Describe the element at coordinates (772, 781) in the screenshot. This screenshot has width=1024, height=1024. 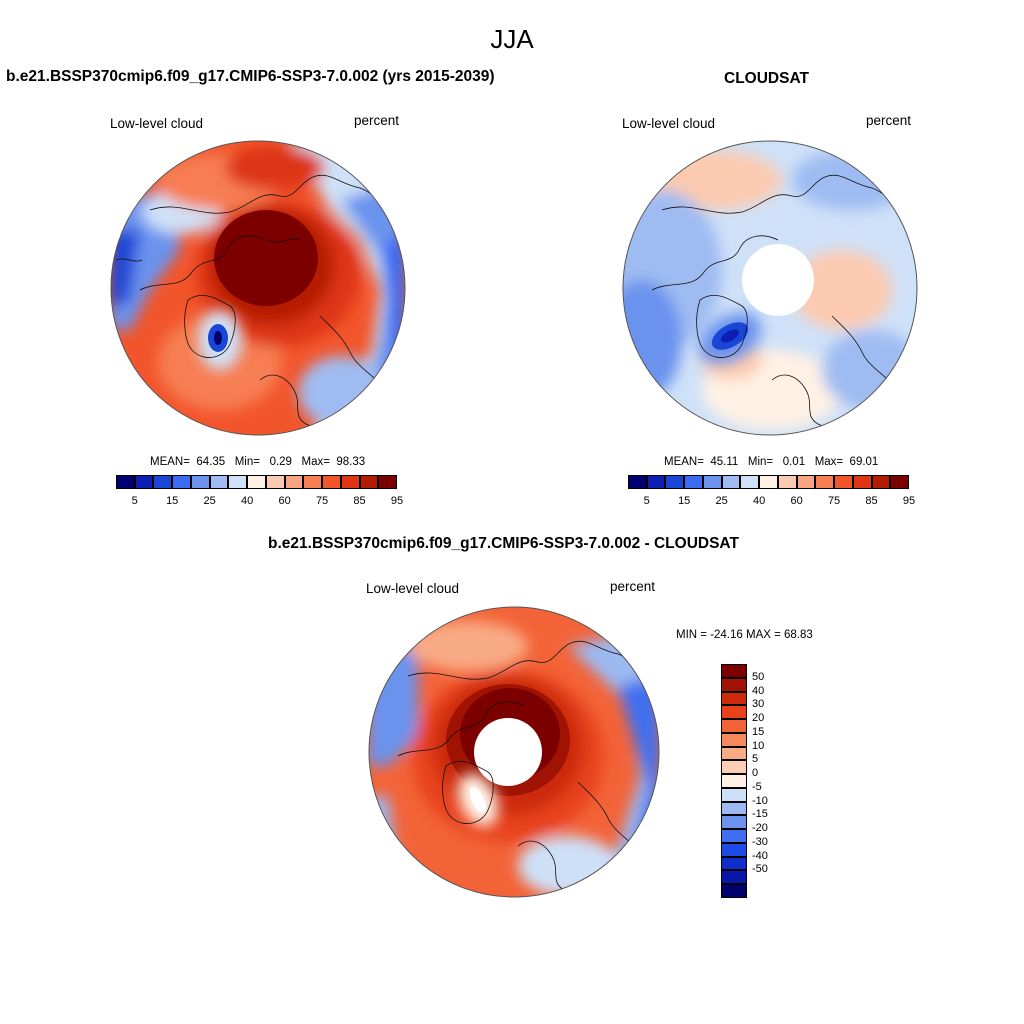
I see `diff-colorbar-ticks: 50 40 30 20 15 10 5 0 -5 -10 -15 -20 -30 -40 -50` at that location.